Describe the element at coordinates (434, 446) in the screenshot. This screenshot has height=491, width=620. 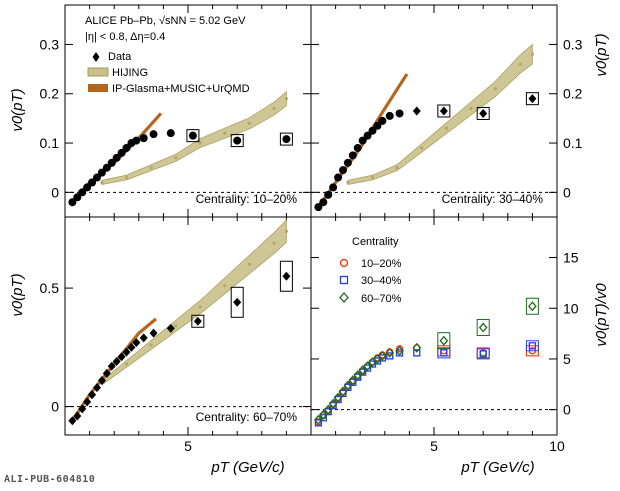
I see `x-tick-label-bottom-right: 5` at that location.